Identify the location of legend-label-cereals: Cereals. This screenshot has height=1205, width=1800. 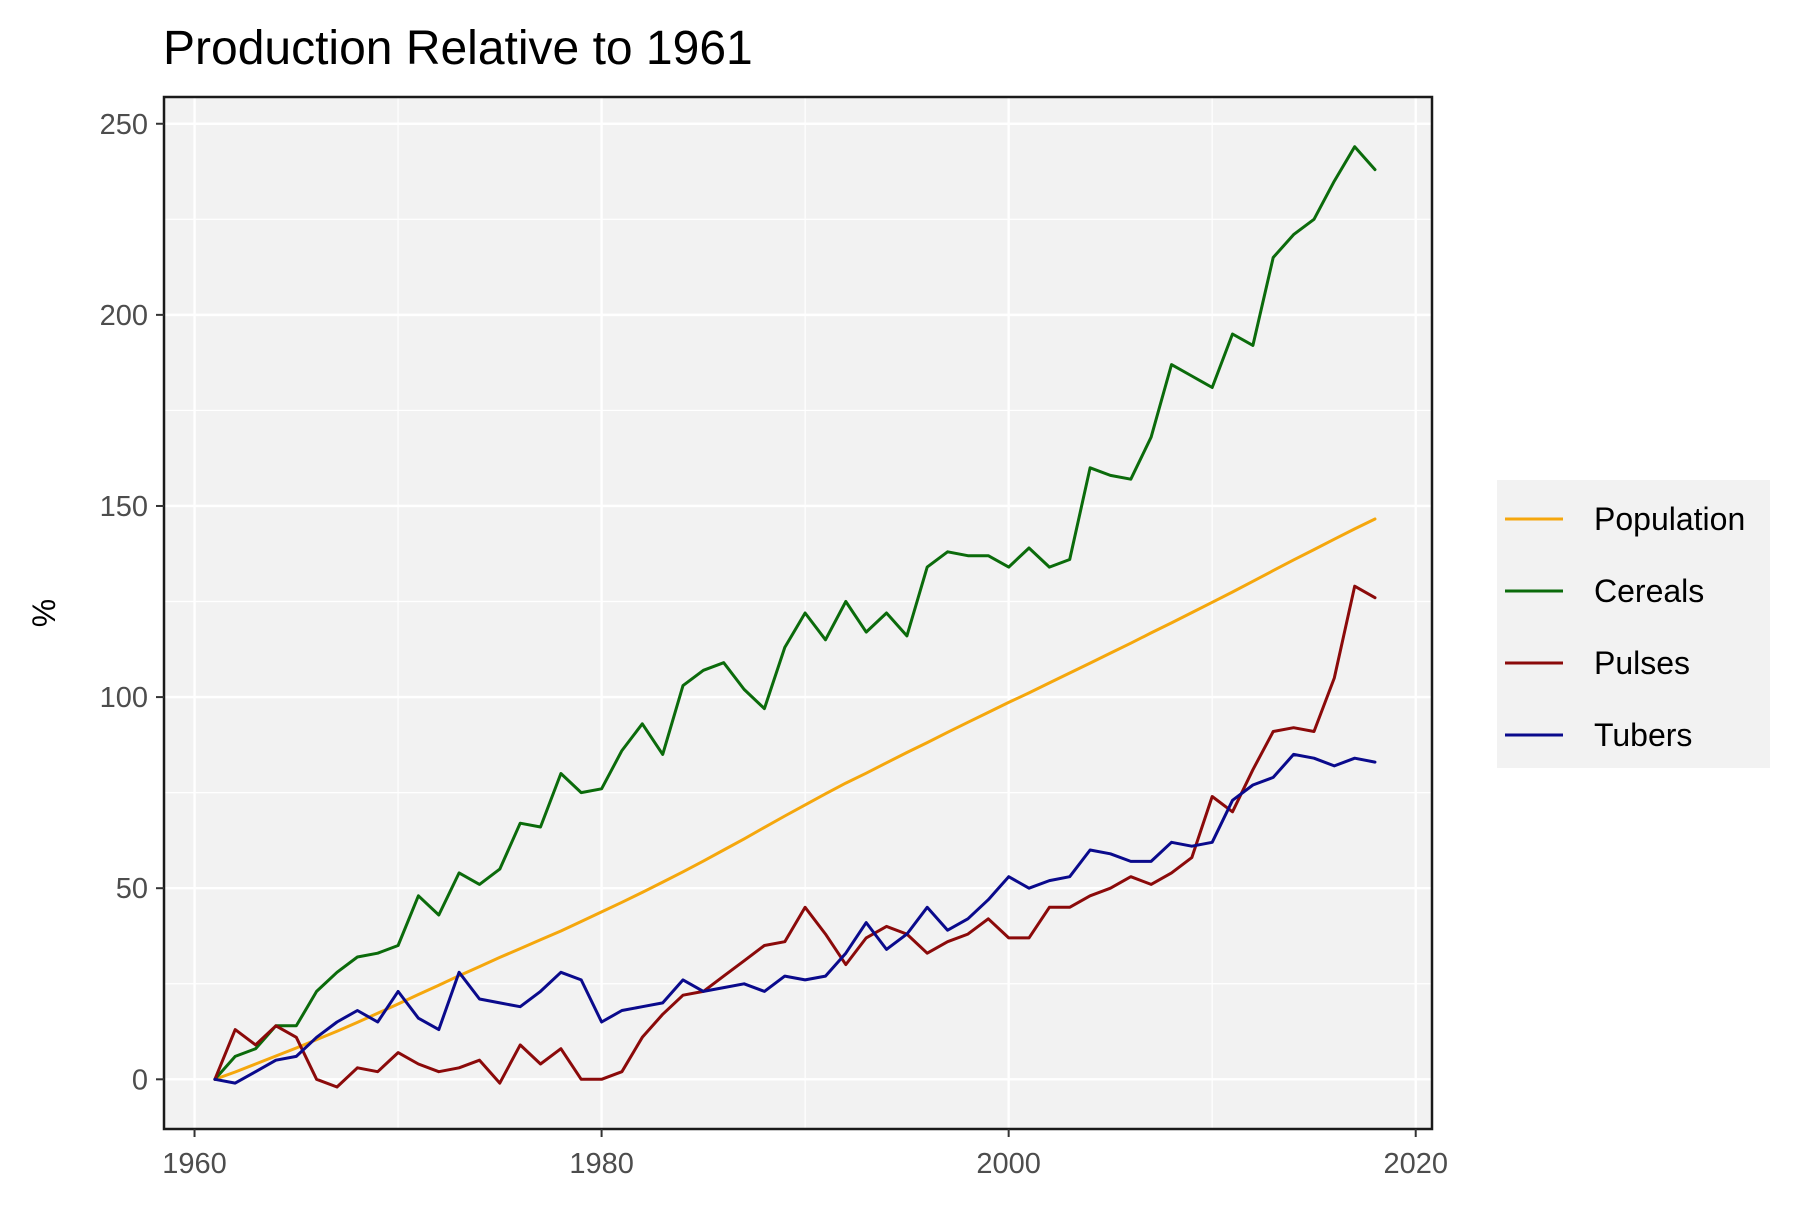
(1649, 591).